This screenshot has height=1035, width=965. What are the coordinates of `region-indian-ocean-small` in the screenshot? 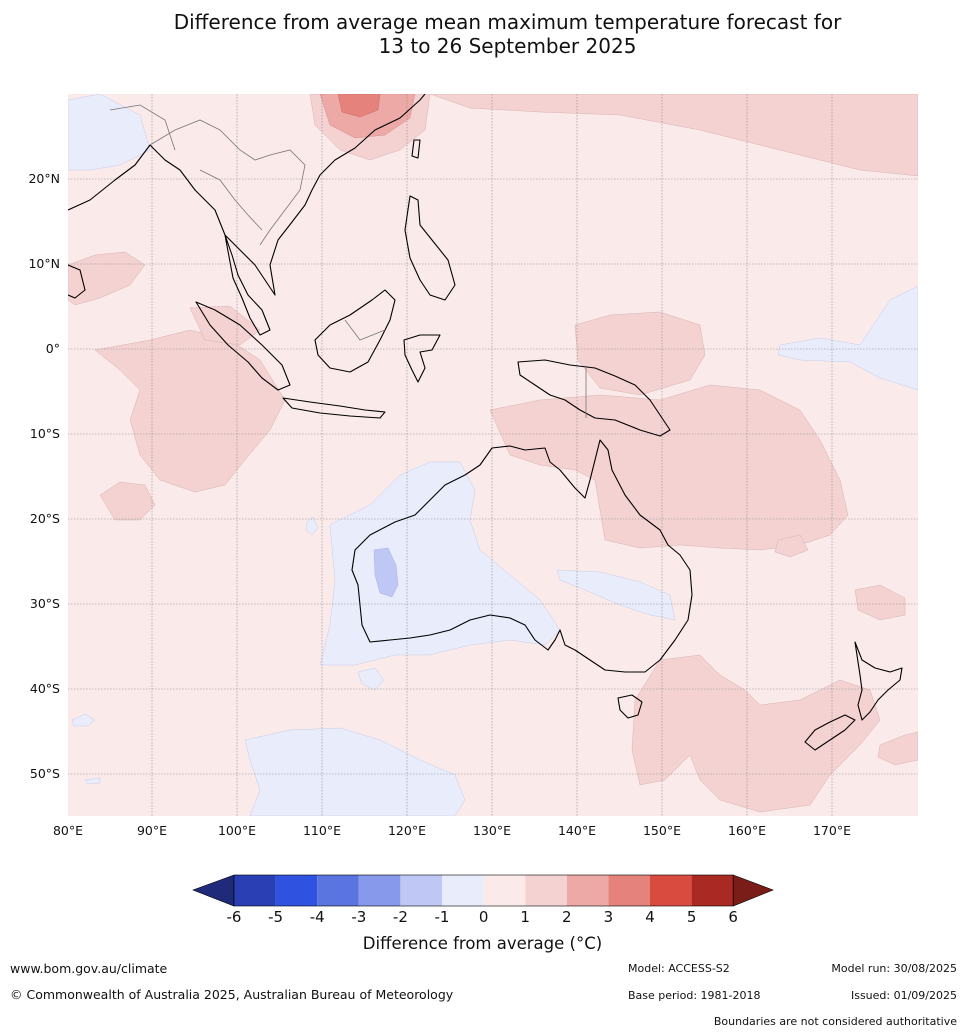 It's located at (127, 501).